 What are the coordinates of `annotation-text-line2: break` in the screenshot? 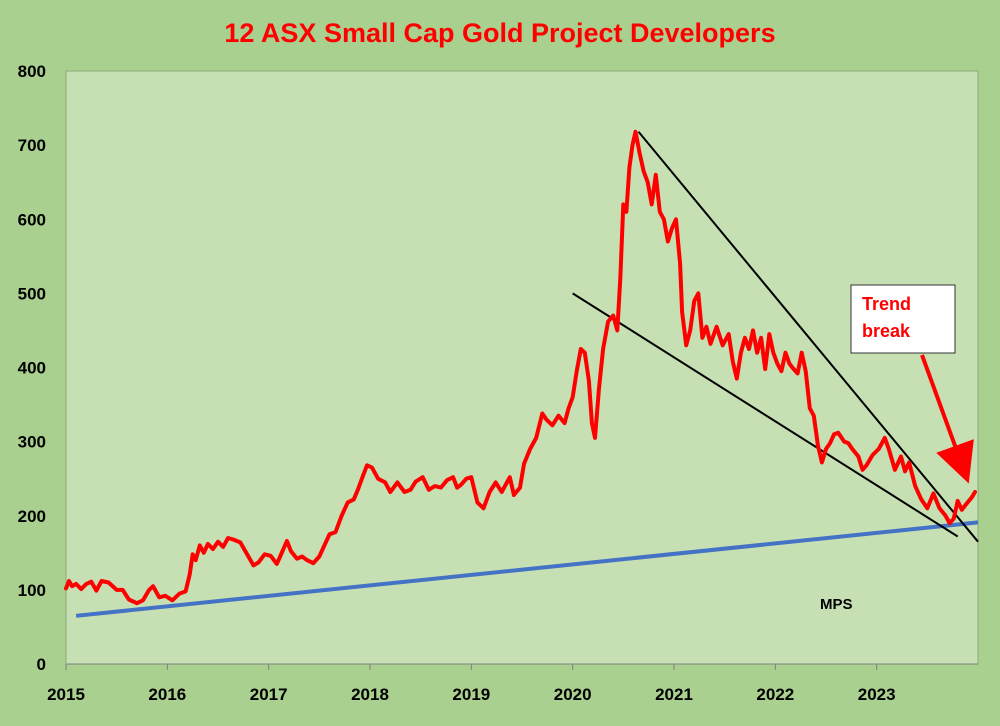 It's located at (886, 331).